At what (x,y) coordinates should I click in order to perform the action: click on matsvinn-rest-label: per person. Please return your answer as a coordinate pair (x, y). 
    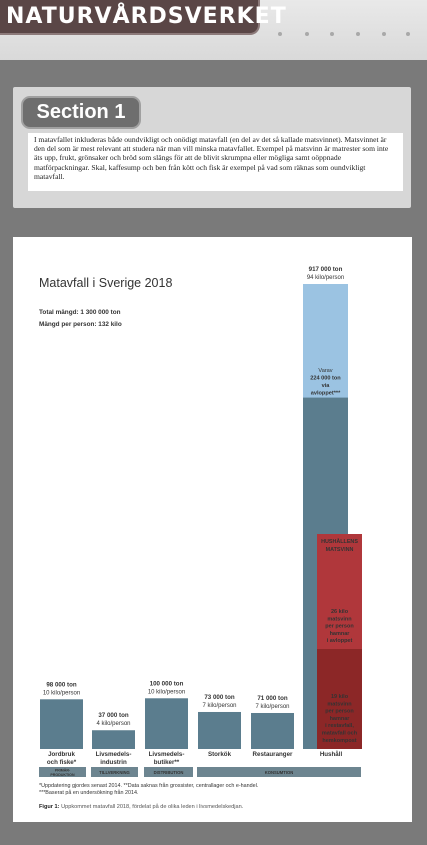
    Looking at the image, I should click on (339, 712).